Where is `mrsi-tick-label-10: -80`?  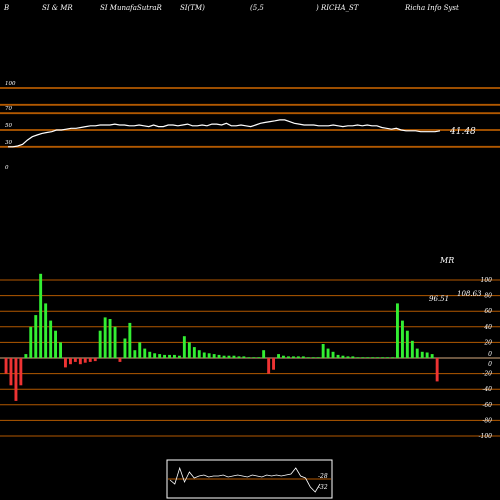
mrsi-tick-label-10: -80 is located at coordinates (487, 420).